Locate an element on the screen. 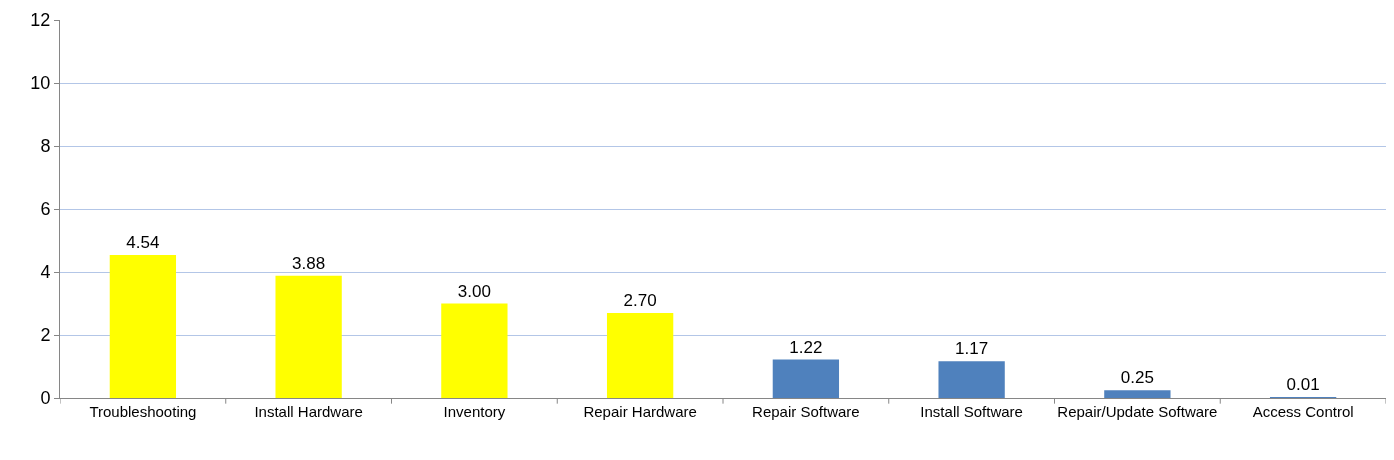 This screenshot has height=460, width=1394. x-tick-label: Inventory is located at coordinates (474, 411).